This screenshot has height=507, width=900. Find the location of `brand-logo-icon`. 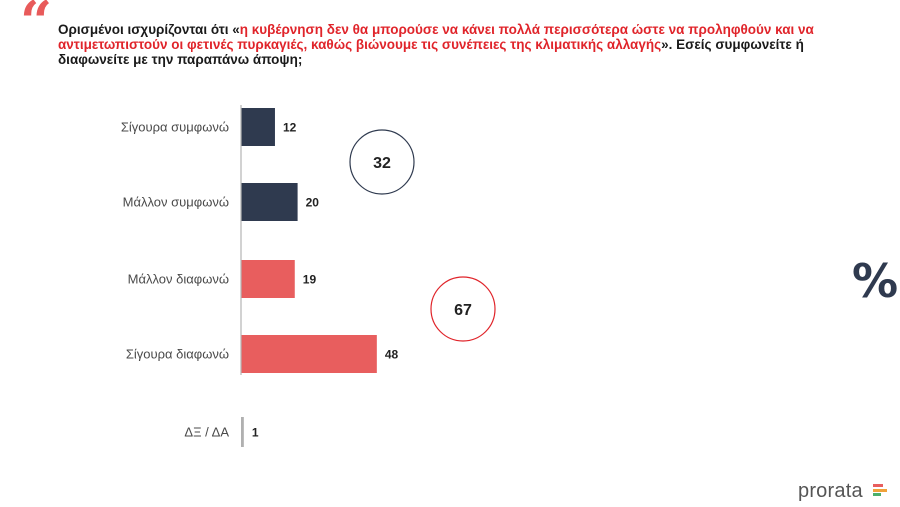

brand-logo-icon is located at coordinates (881, 492).